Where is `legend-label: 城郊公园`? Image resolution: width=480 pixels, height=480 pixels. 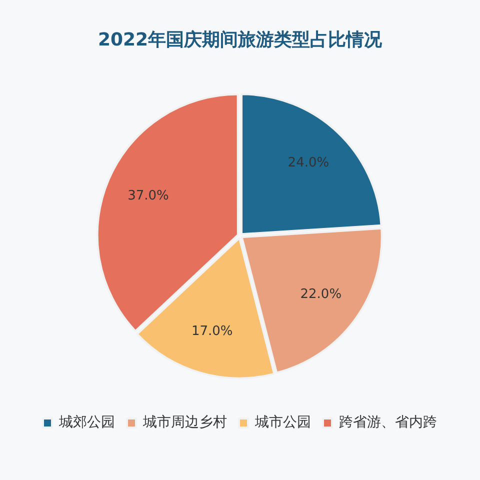
legend-label: 城郊公园 is located at coordinates (86, 422).